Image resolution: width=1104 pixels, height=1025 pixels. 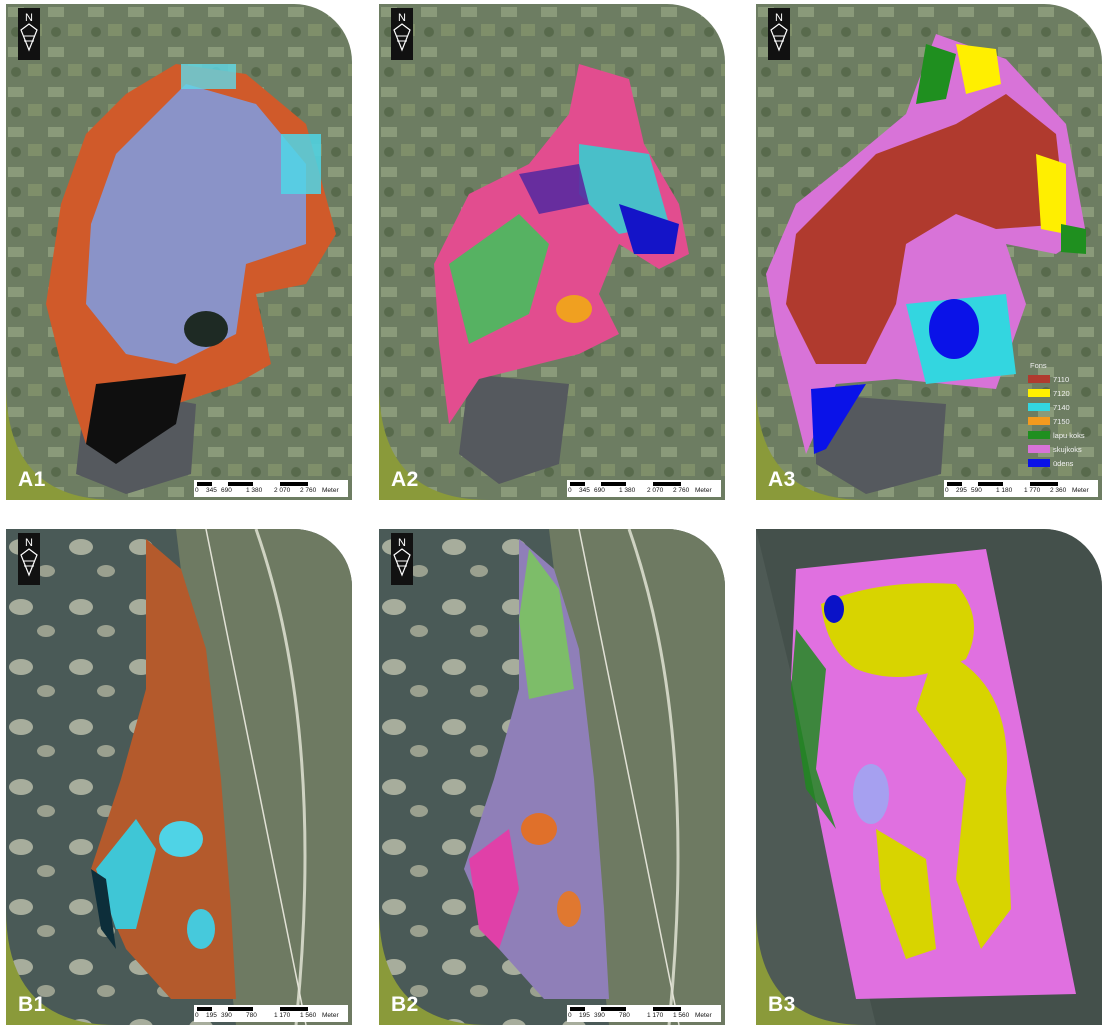 What do you see at coordinates (402, 34) in the screenshot?
I see `a2-north-arrow-icon: N` at bounding box center [402, 34].